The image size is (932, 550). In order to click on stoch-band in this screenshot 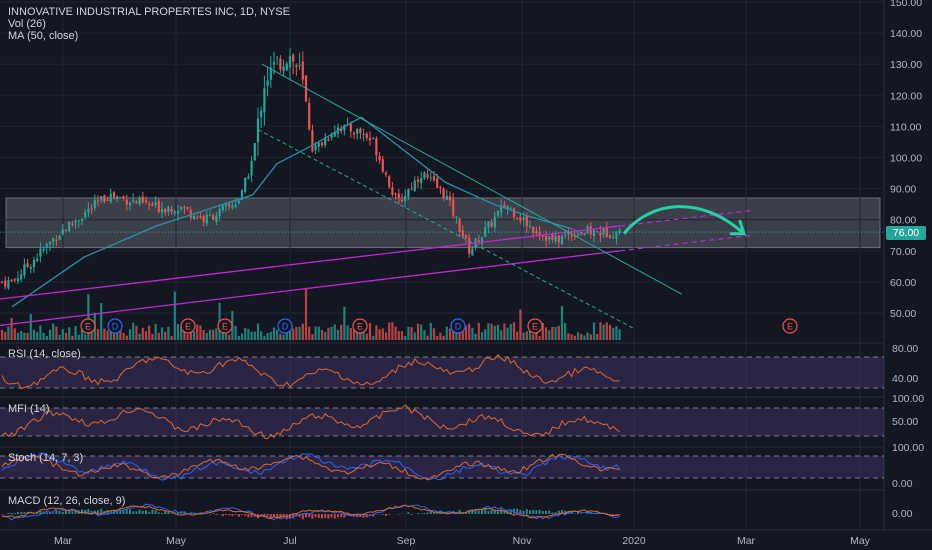, I will do `click(442, 467)`.